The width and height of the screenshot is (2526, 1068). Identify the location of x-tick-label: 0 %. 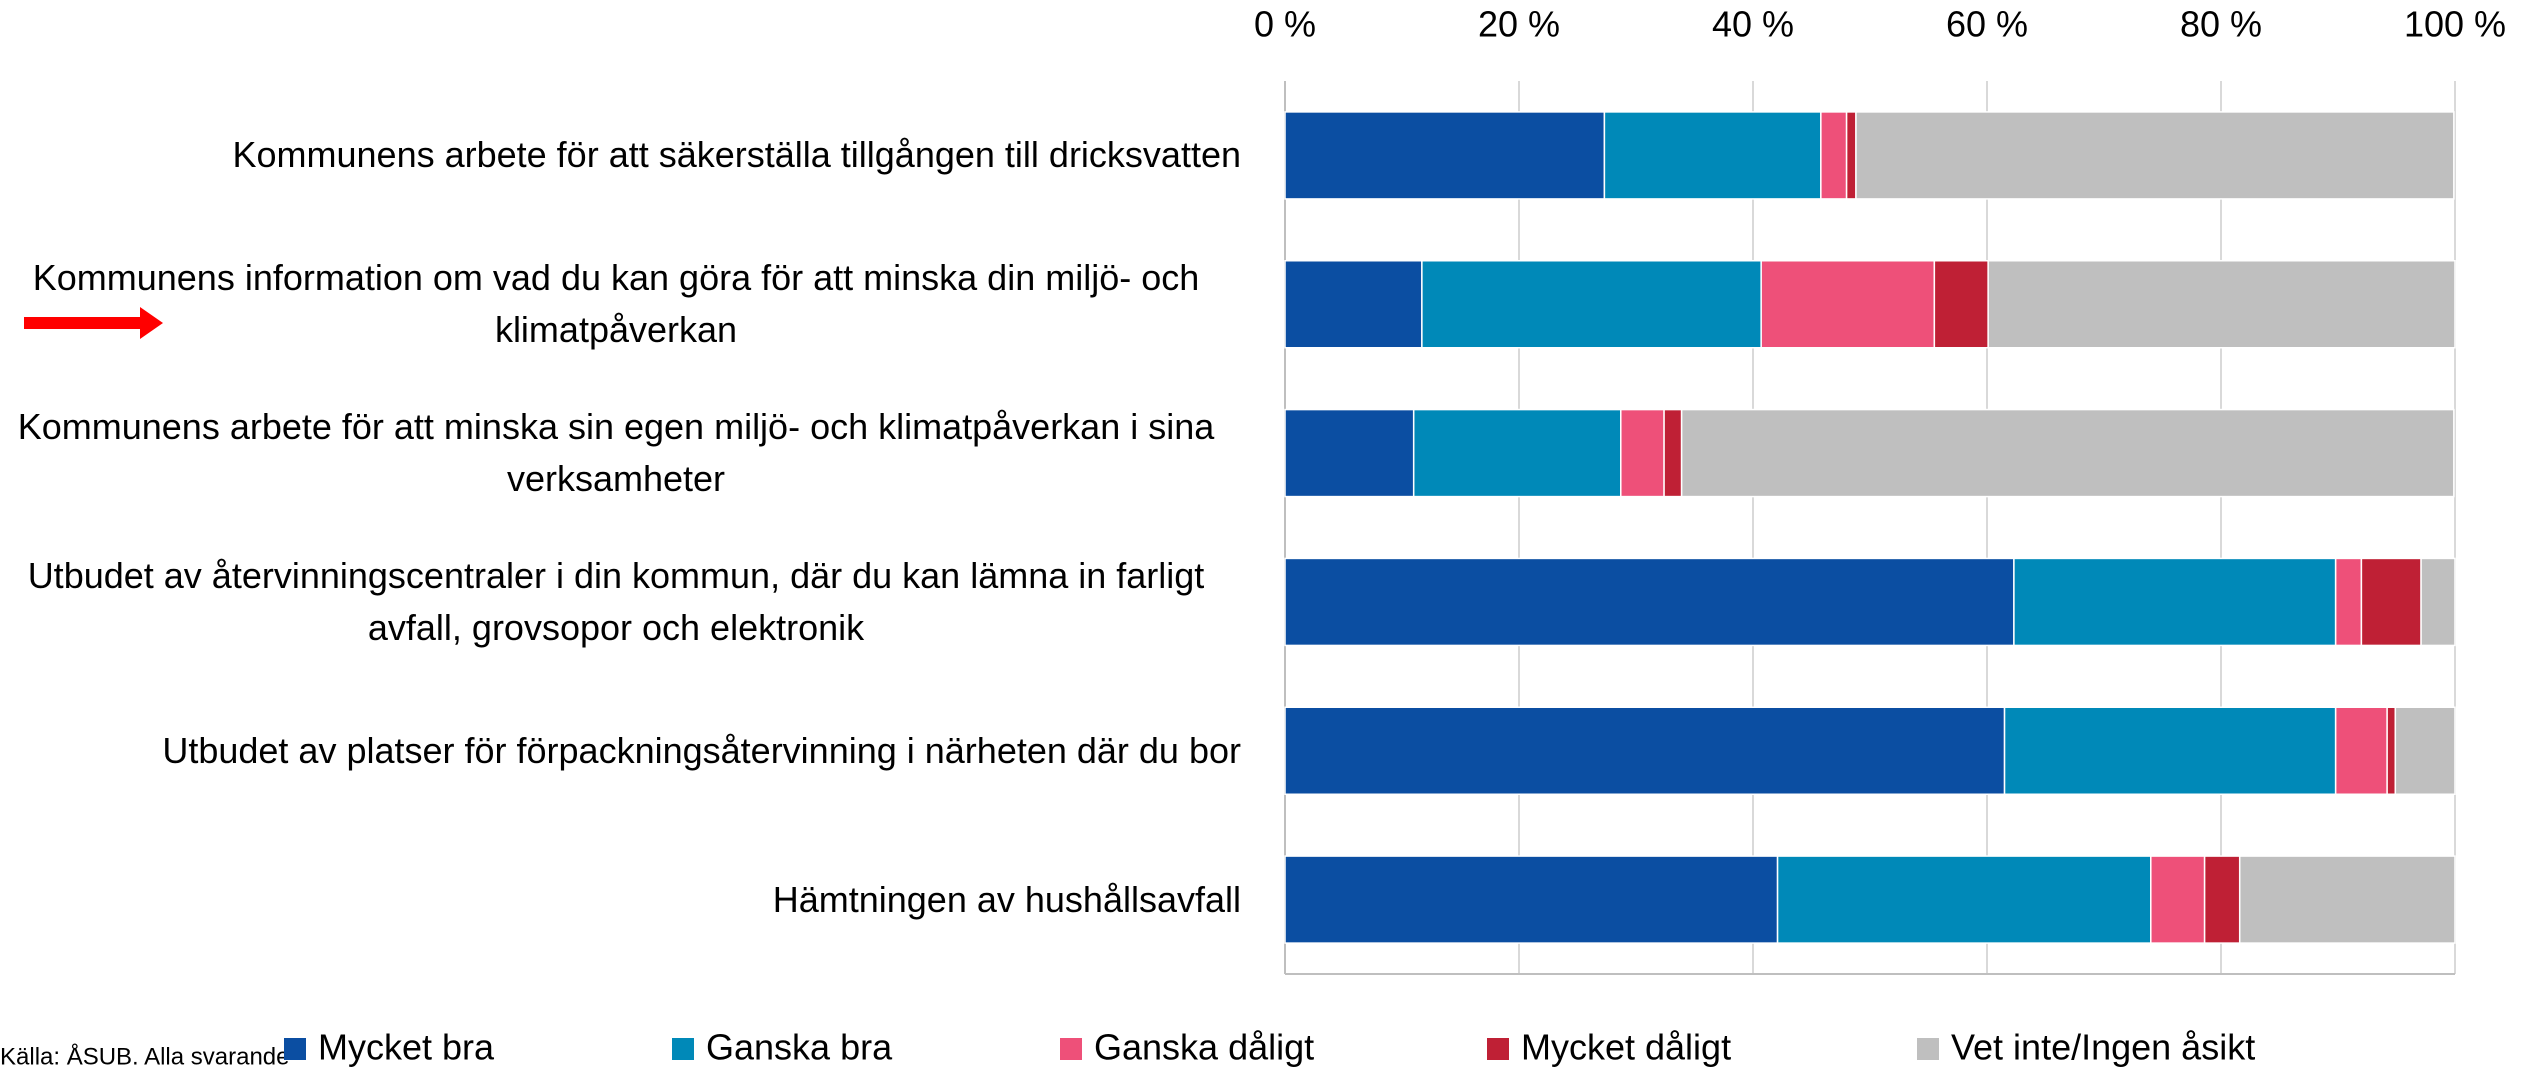
(1285, 24).